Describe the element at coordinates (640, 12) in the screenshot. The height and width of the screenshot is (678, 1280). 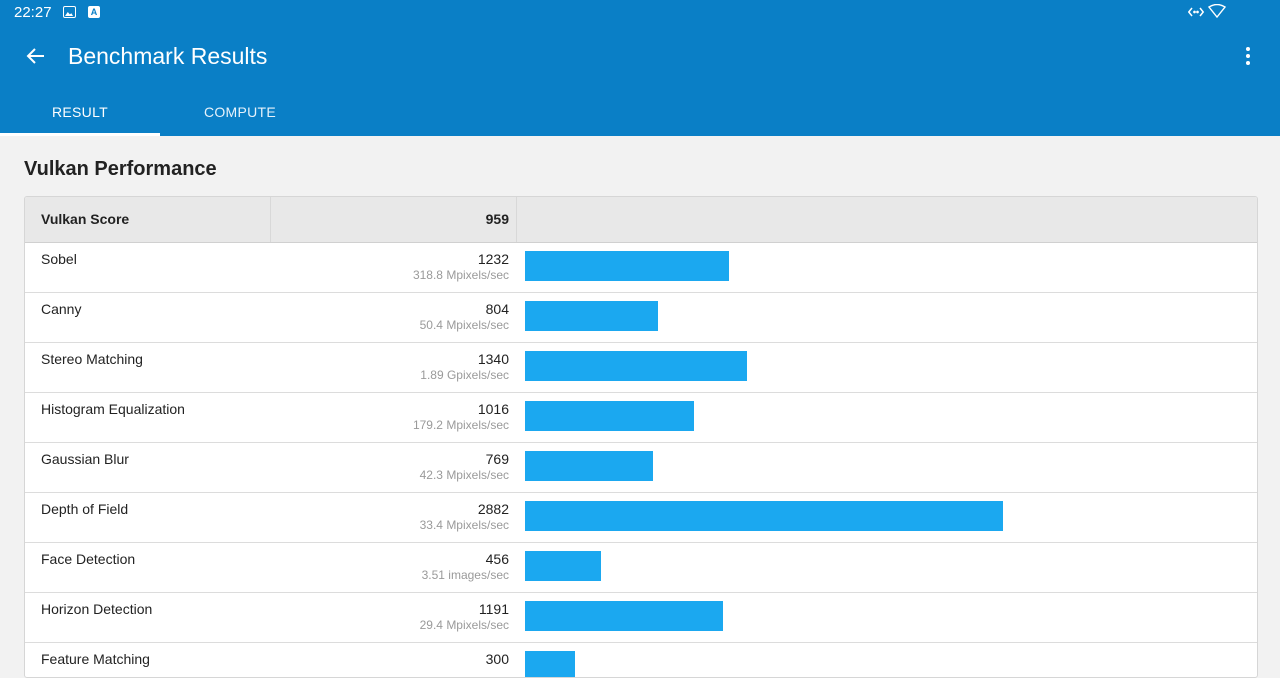
I see `status-bar: 22:27 A` at that location.